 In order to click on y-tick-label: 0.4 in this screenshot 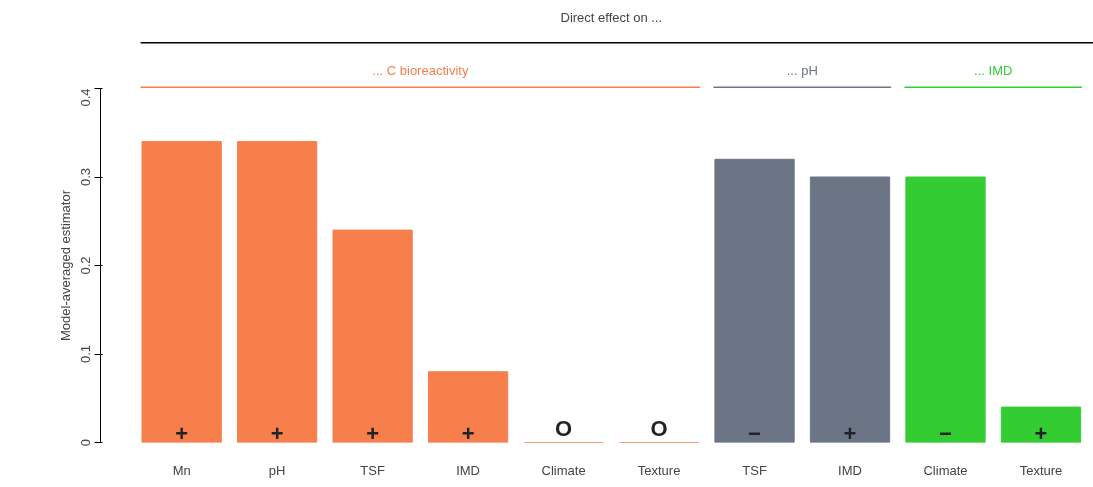, I will do `click(85, 97)`.